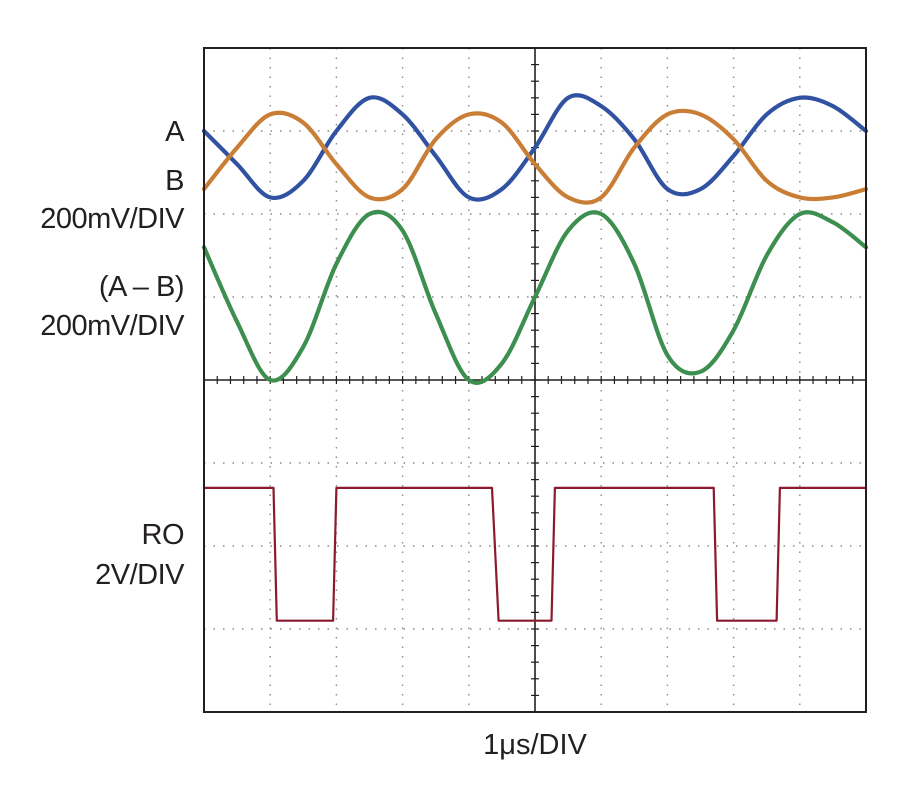  Describe the element at coordinates (174, 181) in the screenshot. I see `label-channel-b: B` at that location.